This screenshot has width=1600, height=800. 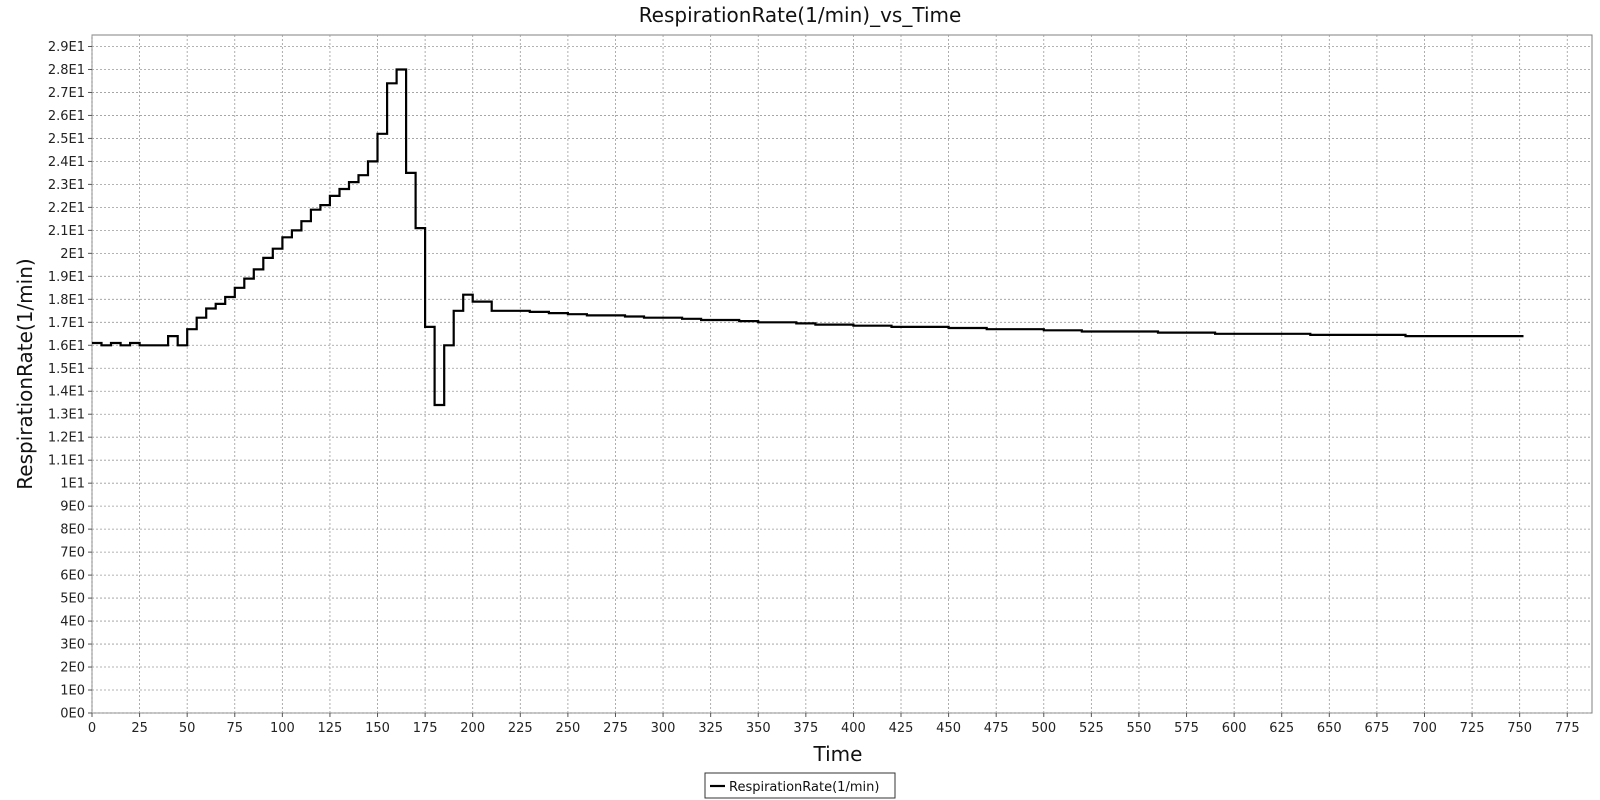 What do you see at coordinates (66, 277) in the screenshot?
I see `y-tick-label: 1.9E1` at bounding box center [66, 277].